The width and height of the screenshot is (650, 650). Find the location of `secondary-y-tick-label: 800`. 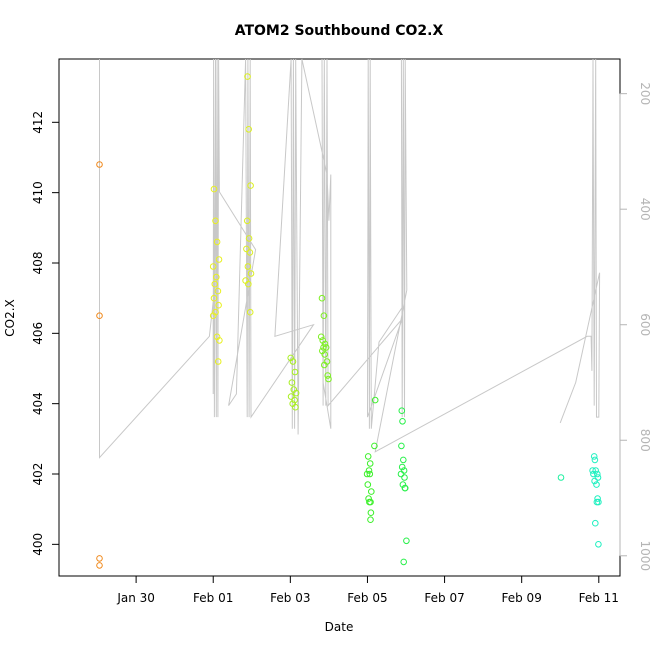

secondary-y-tick-label: 800 is located at coordinates (644, 440).